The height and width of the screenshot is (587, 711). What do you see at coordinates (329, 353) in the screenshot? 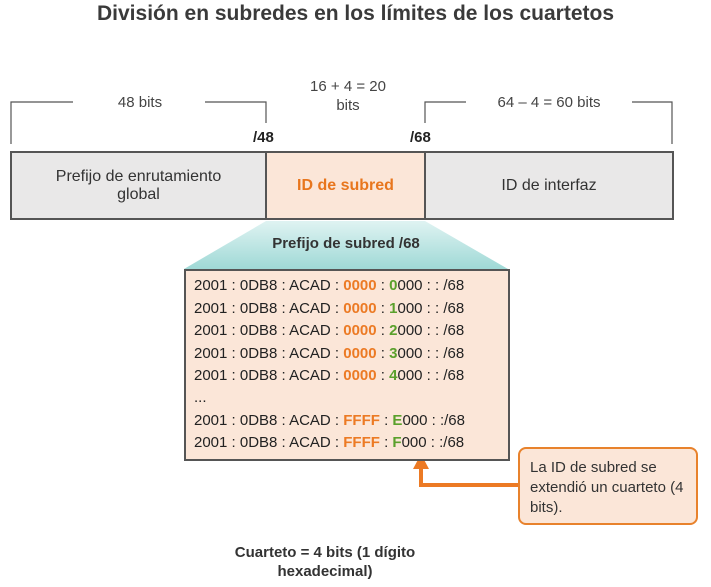
I see `address-row: 2001 : 0DB8 : ACAD : 0000 : 3000 : : /68` at bounding box center [329, 353].